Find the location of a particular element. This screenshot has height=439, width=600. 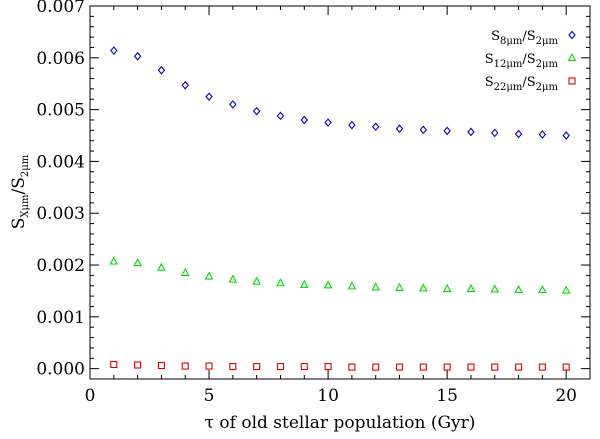

x-tick-label: 0 is located at coordinates (90, 396).